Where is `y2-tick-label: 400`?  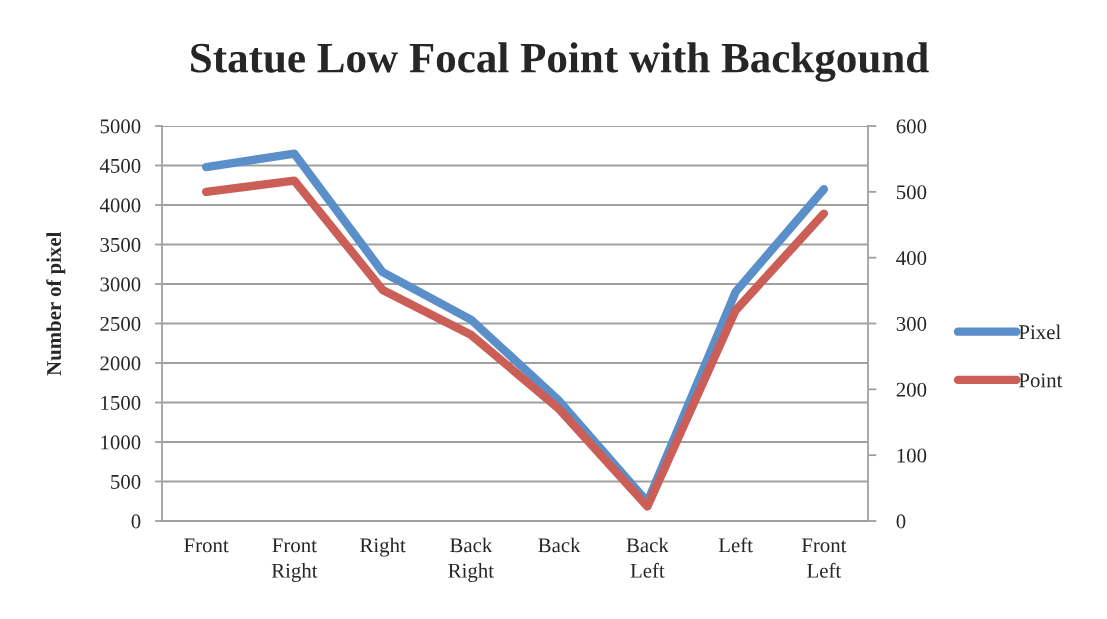
y2-tick-label: 400 is located at coordinates (911, 258).